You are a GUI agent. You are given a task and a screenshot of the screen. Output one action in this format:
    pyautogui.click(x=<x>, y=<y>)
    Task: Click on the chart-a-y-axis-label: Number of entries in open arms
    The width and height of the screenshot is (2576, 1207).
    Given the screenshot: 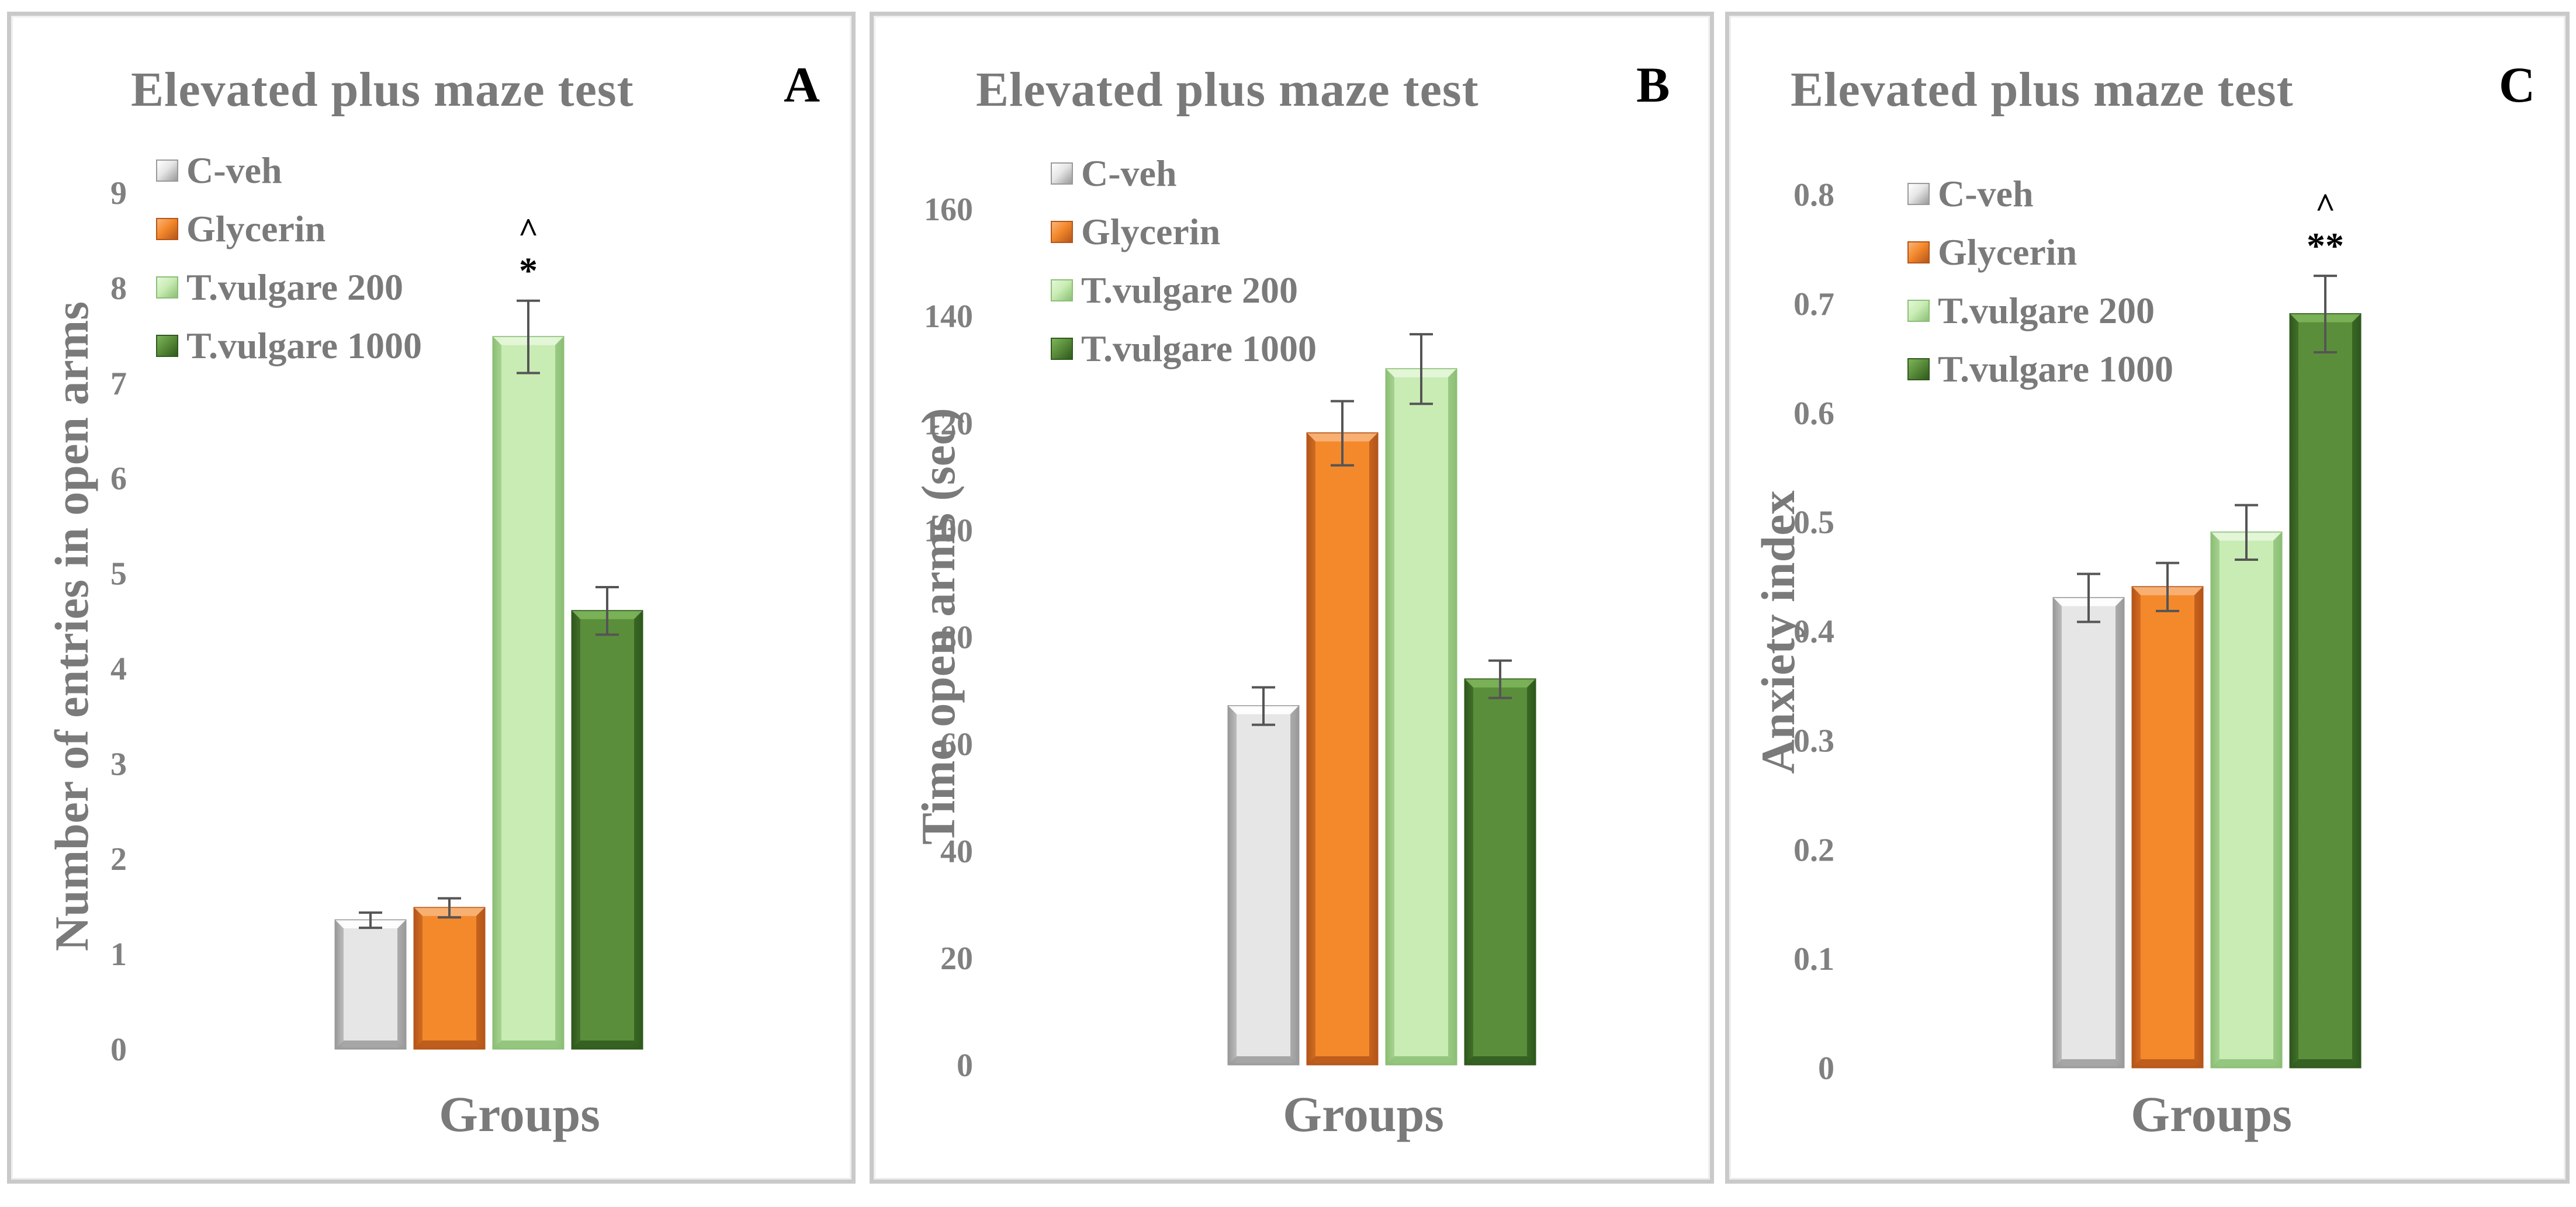 What is the action you would take?
    pyautogui.click(x=71, y=626)
    